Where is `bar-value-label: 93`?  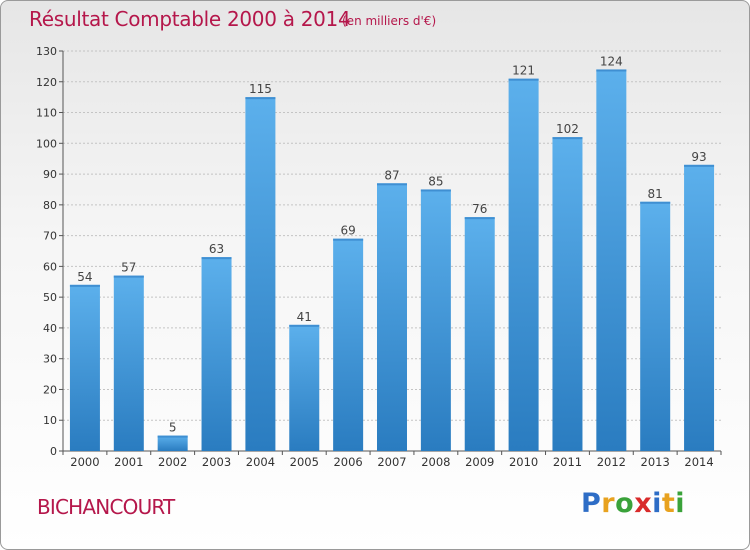
bar-value-label: 93 is located at coordinates (698, 157).